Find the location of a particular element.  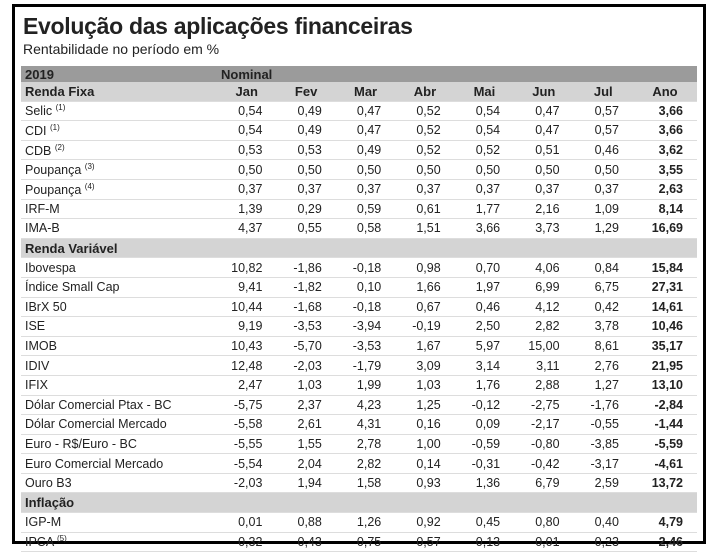

cell: 13,72 is located at coordinates (664, 483).